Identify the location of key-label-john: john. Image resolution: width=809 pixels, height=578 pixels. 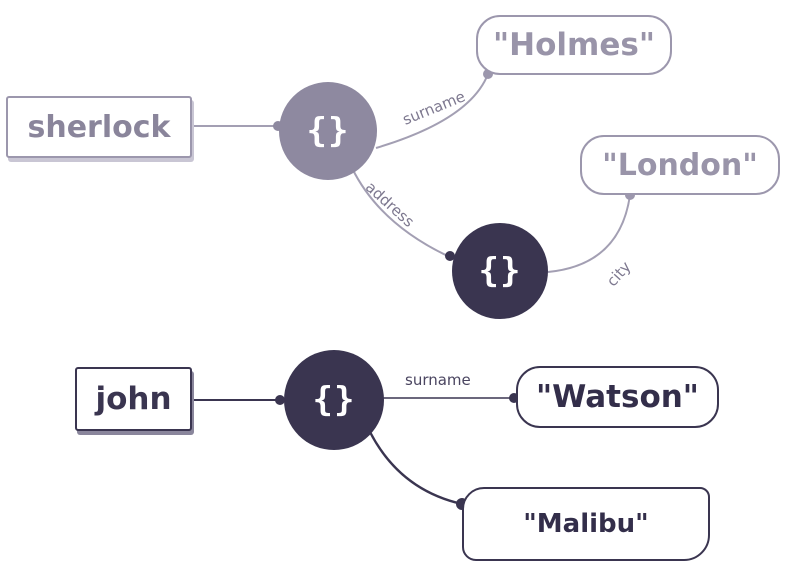
(133, 399).